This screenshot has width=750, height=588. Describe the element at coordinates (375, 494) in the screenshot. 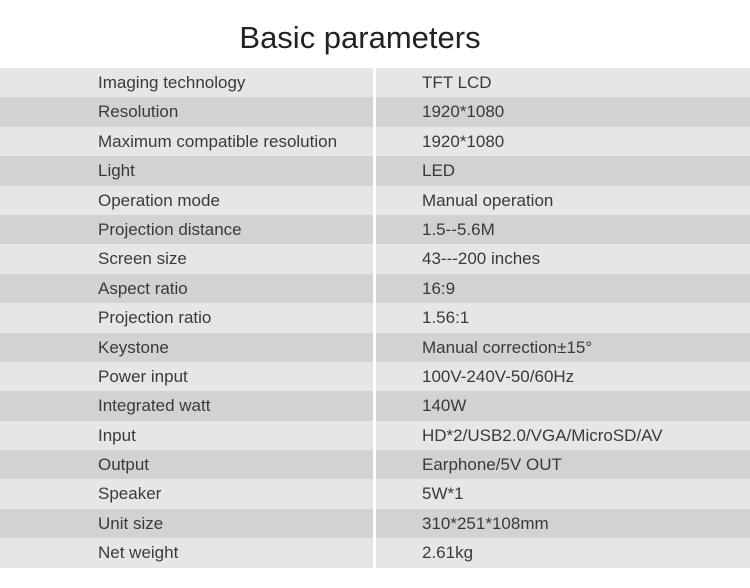

I see `table-row: Speaker 5W*1` at that location.